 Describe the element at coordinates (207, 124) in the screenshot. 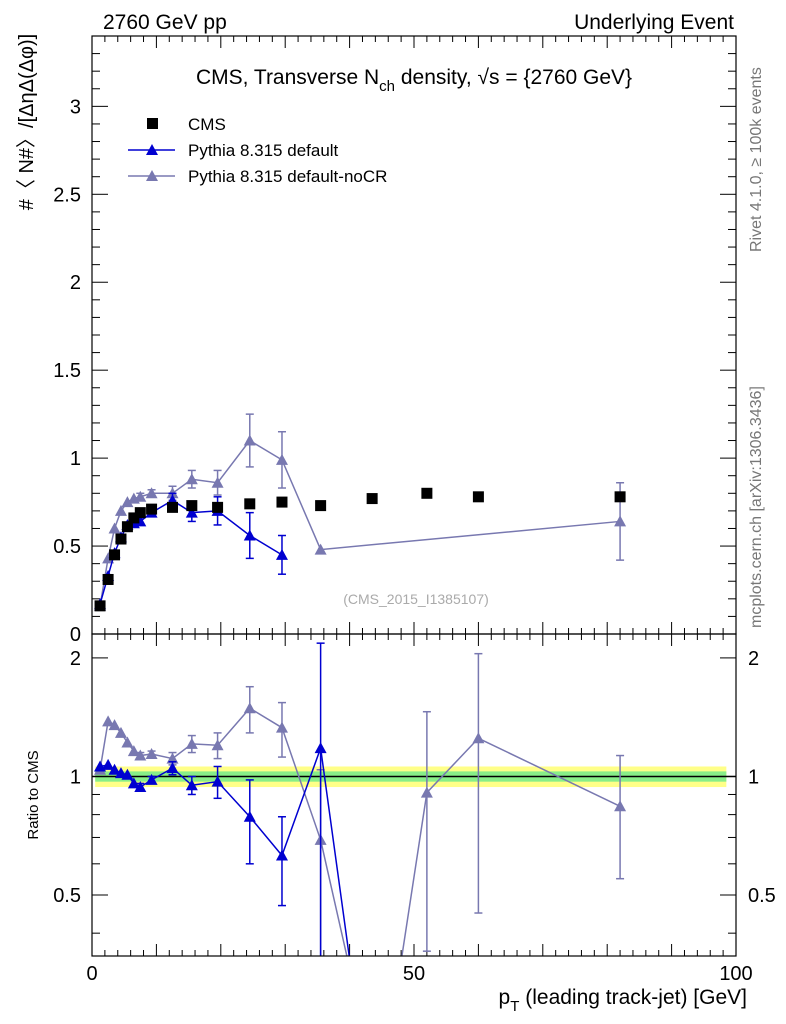

I see `legend-cms-label: CMS` at that location.